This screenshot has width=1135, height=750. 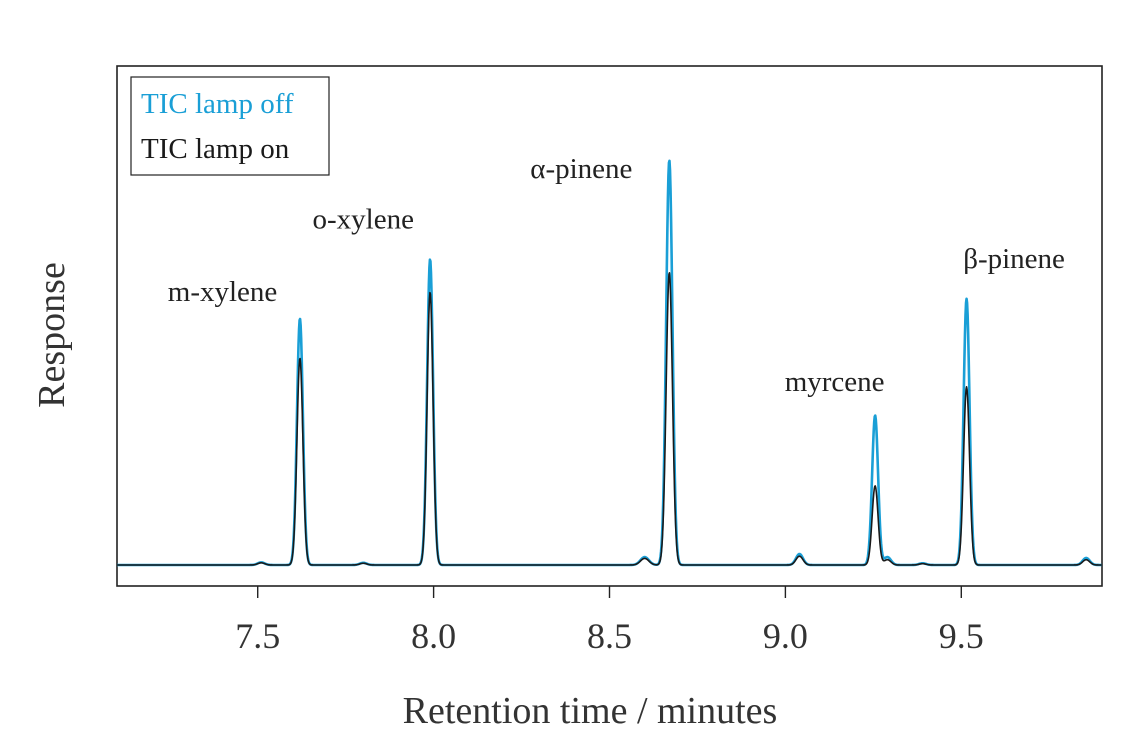 I want to click on peak-label: m-xylene, so click(x=223, y=292).